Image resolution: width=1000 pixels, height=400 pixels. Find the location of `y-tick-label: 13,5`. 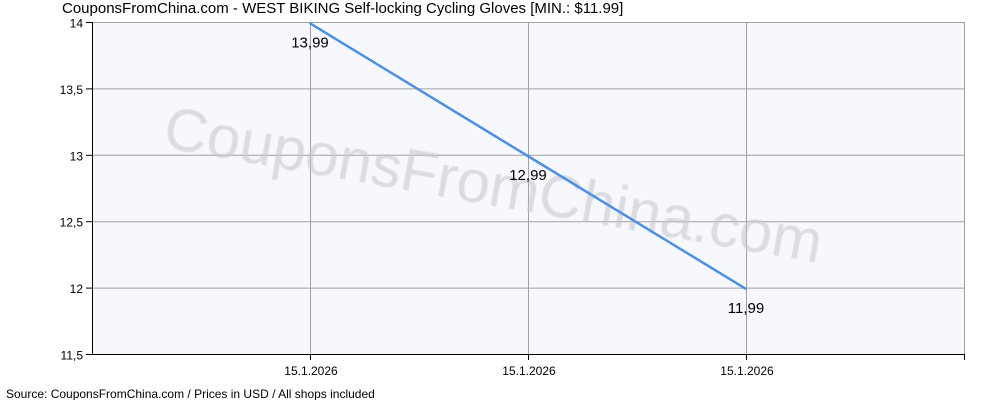

y-tick-label: 13,5 is located at coordinates (72, 90).